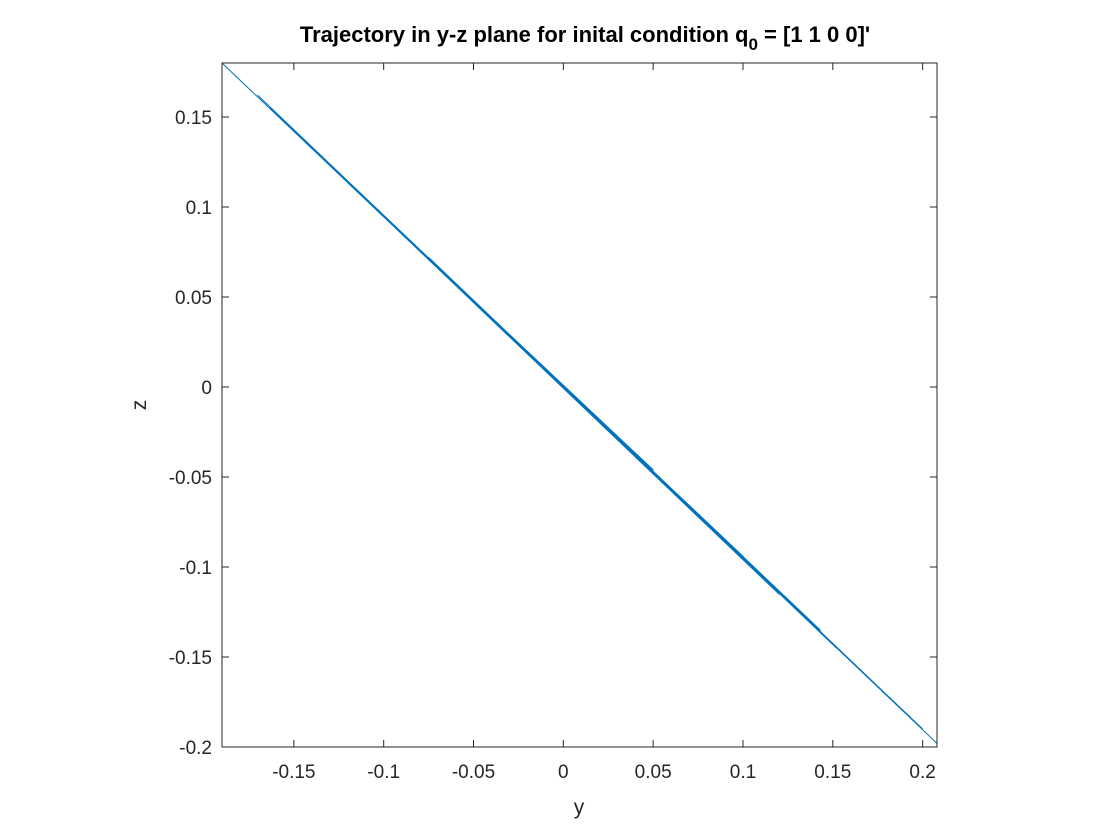 The height and width of the screenshot is (840, 1120). I want to click on y-tick-label: 0.1, so click(199, 208).